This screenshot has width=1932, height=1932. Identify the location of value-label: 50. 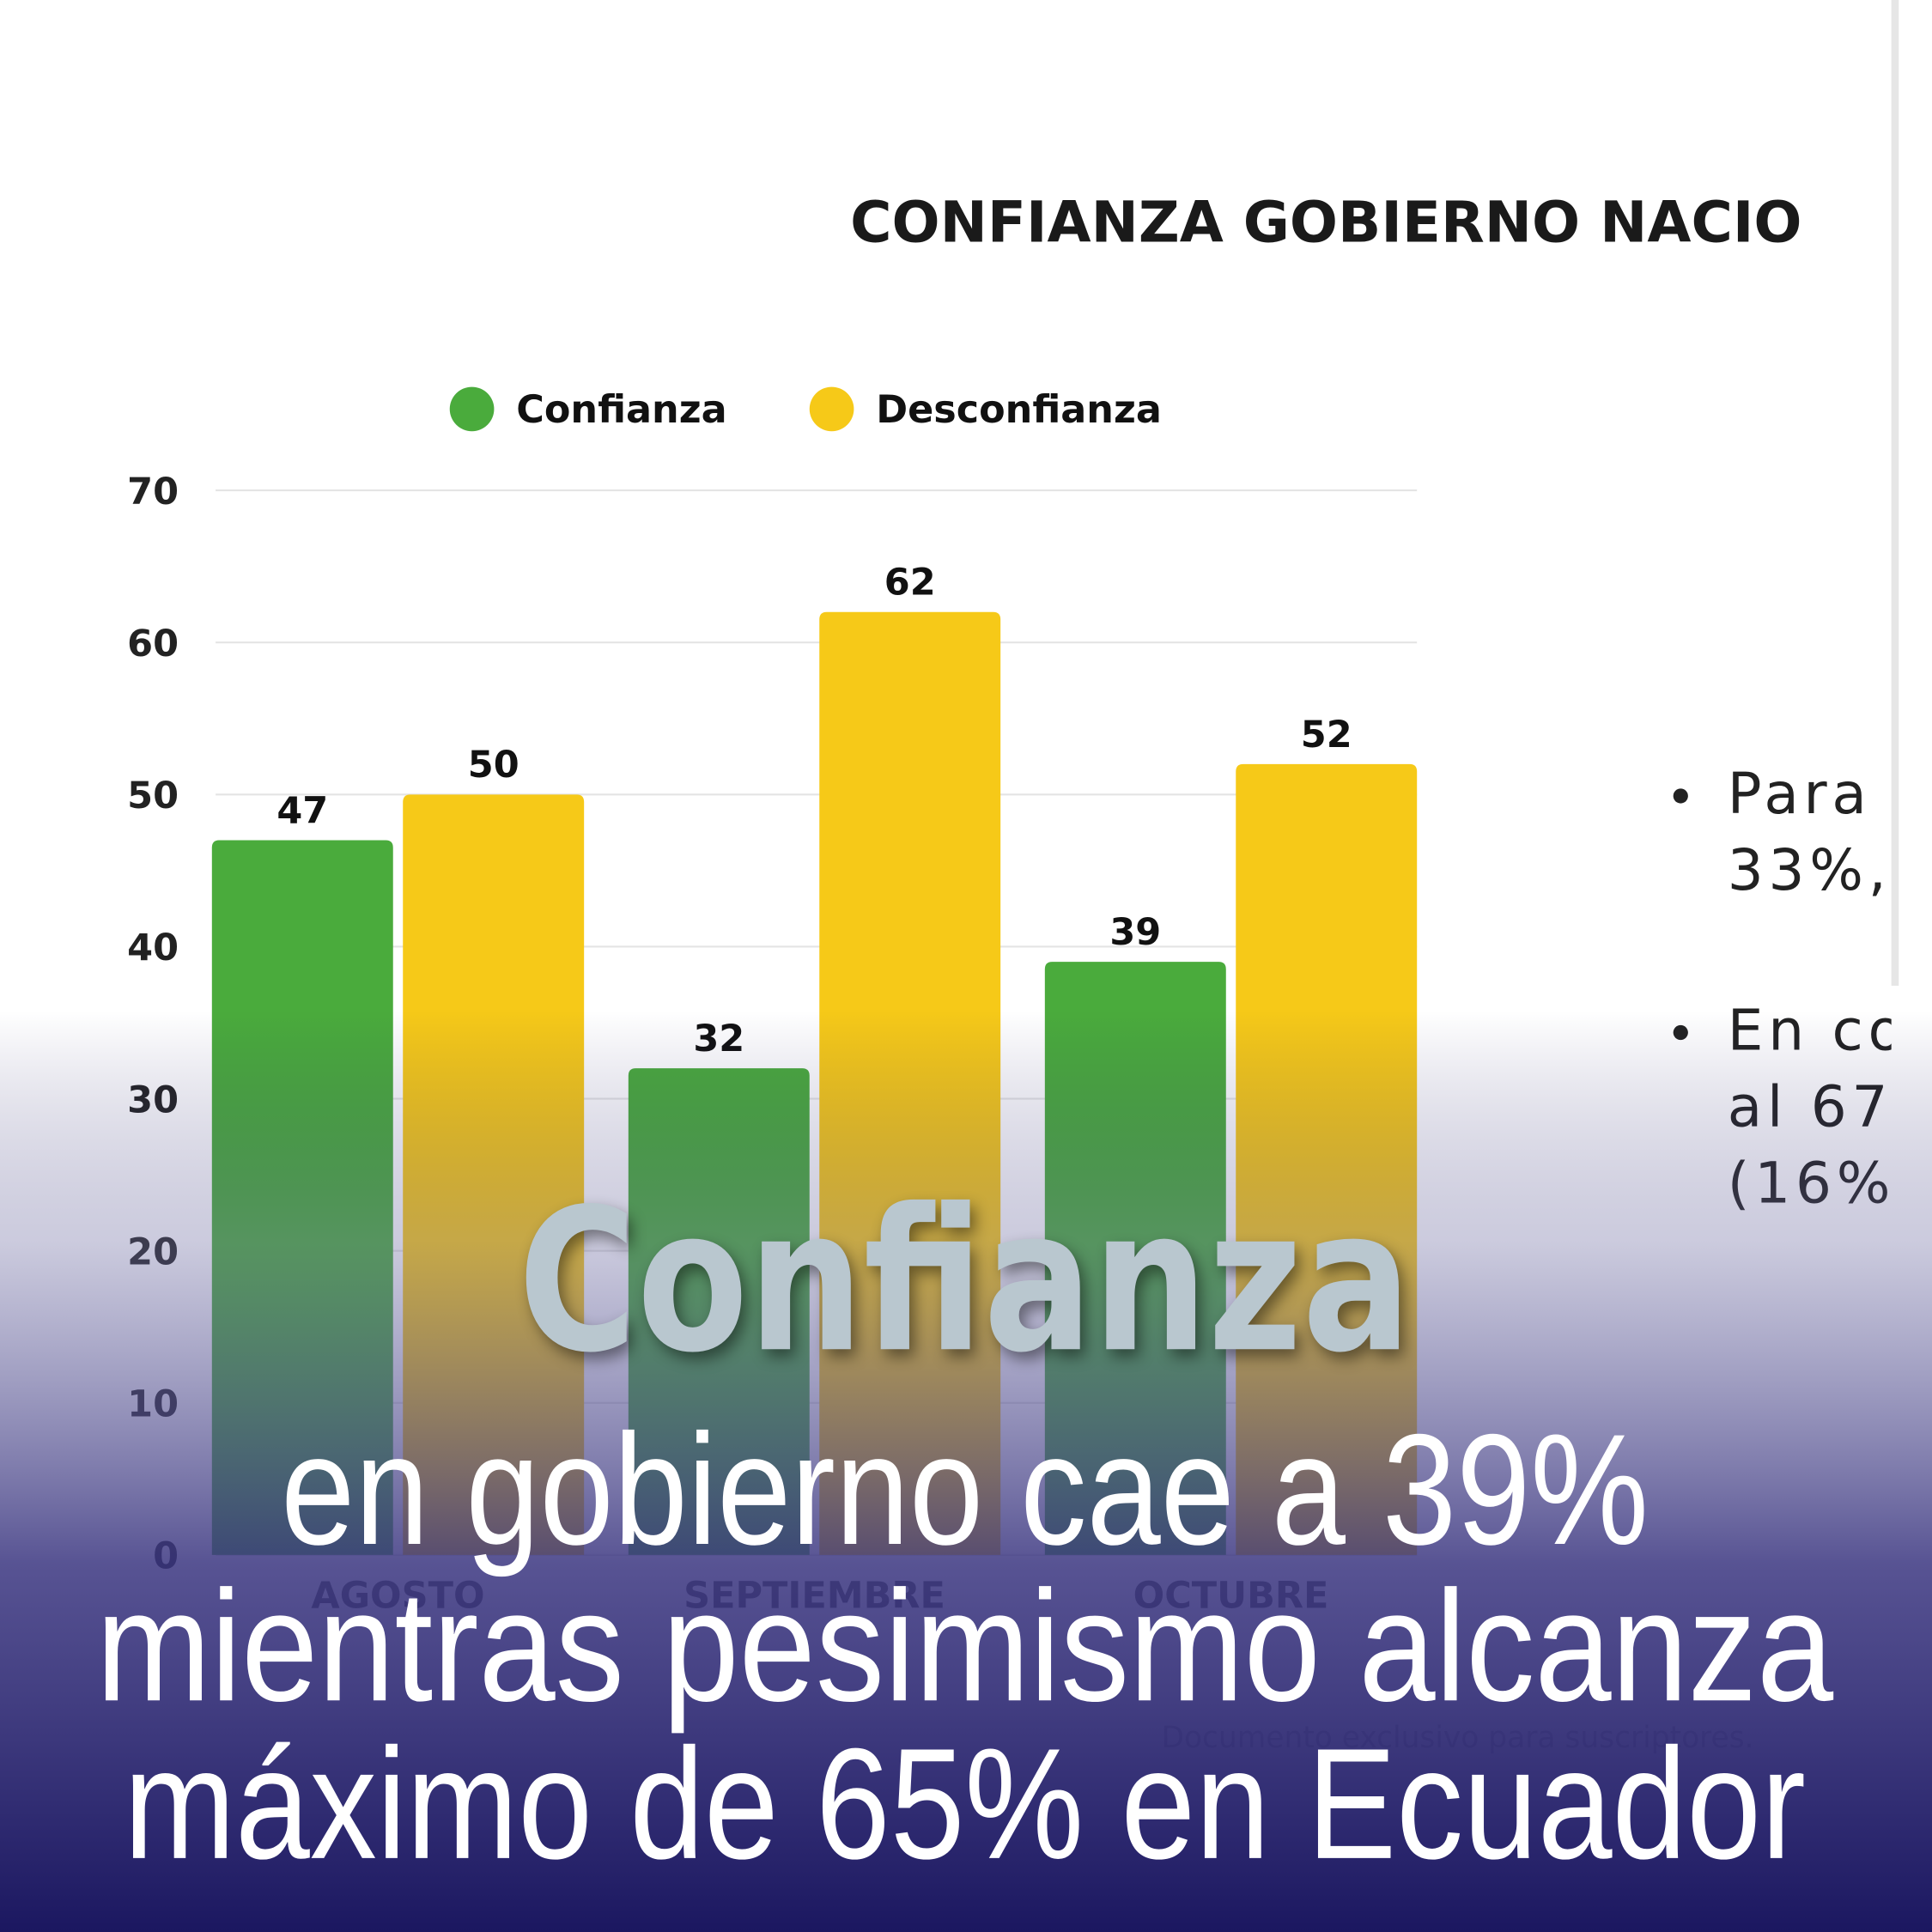
(494, 766).